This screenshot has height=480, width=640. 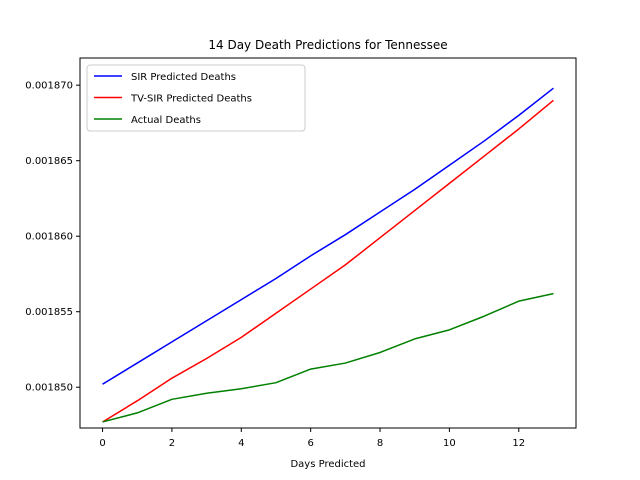 What do you see at coordinates (166, 120) in the screenshot?
I see `legend-label-3: Actual Deaths` at bounding box center [166, 120].